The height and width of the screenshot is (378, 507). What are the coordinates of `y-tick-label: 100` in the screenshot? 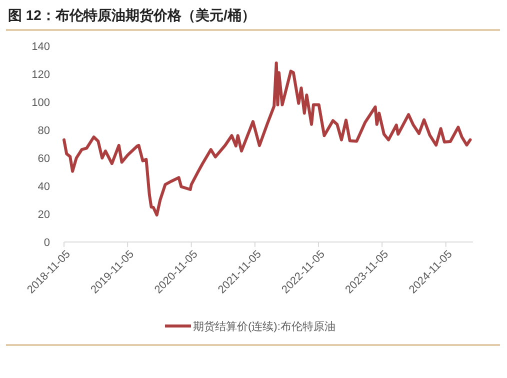 It's located at (41, 102).